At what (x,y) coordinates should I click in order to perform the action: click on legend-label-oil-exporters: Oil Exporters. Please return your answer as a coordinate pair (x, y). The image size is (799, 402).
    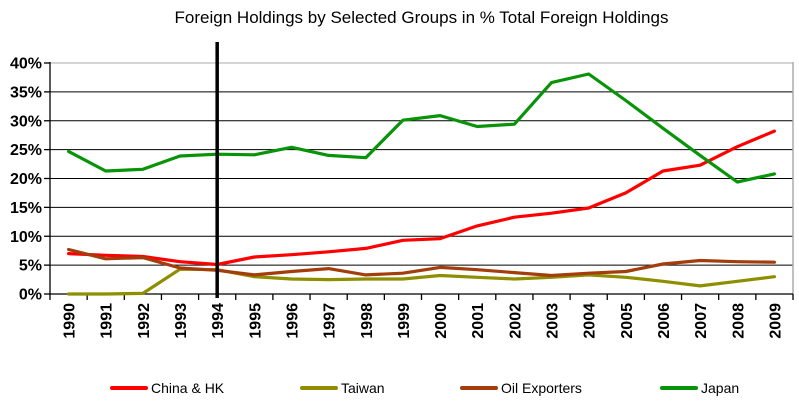
    Looking at the image, I should click on (541, 388).